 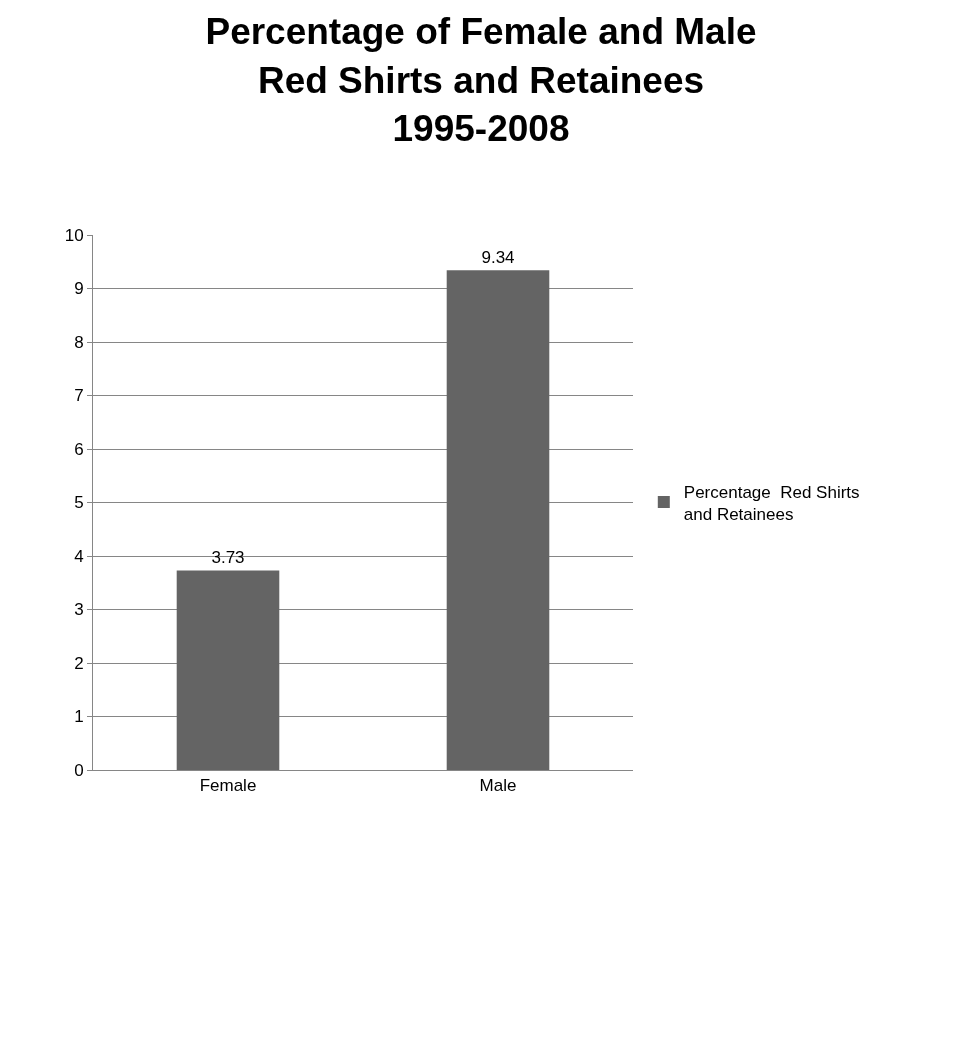 I want to click on y-tick-label: 9, so click(x=79, y=289).